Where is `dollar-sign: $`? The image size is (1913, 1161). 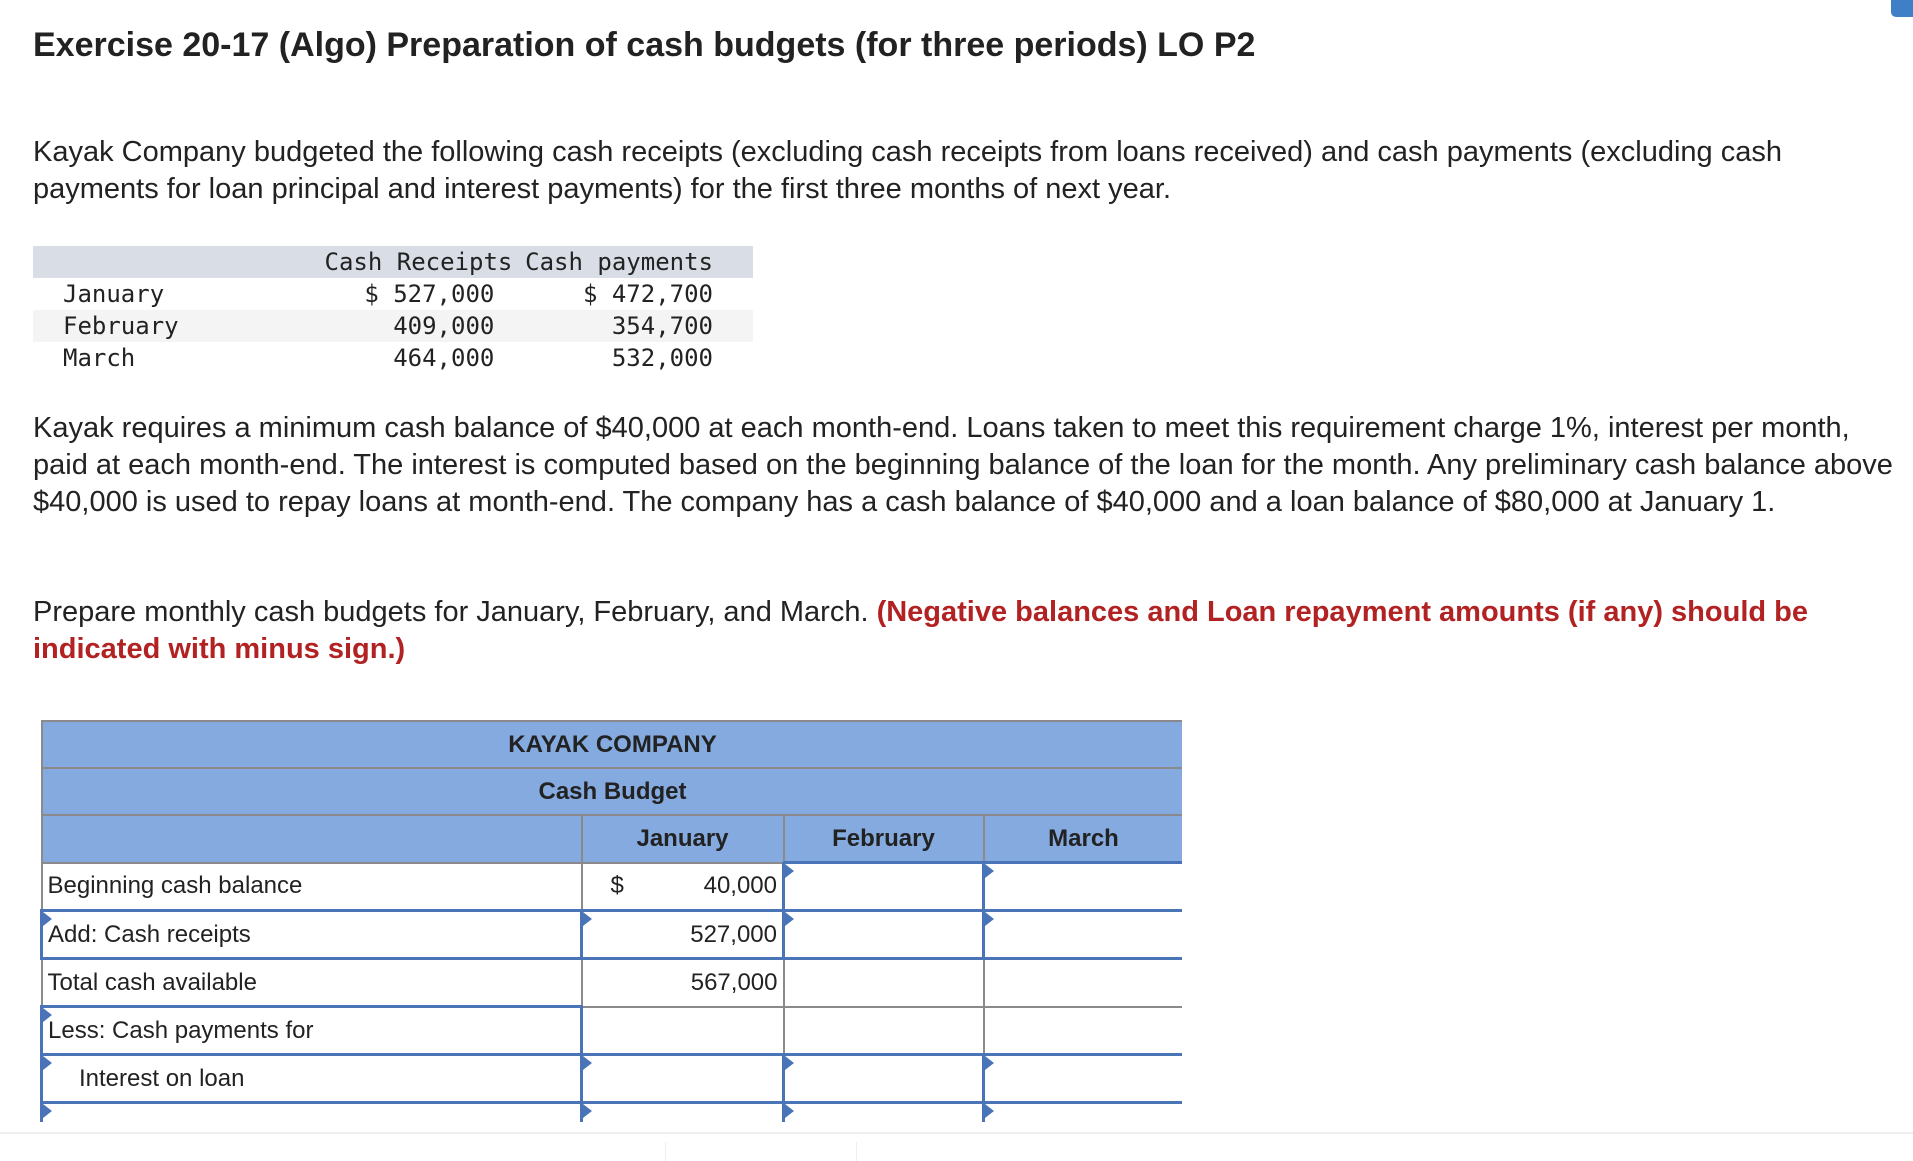
dollar-sign: $ is located at coordinates (617, 886).